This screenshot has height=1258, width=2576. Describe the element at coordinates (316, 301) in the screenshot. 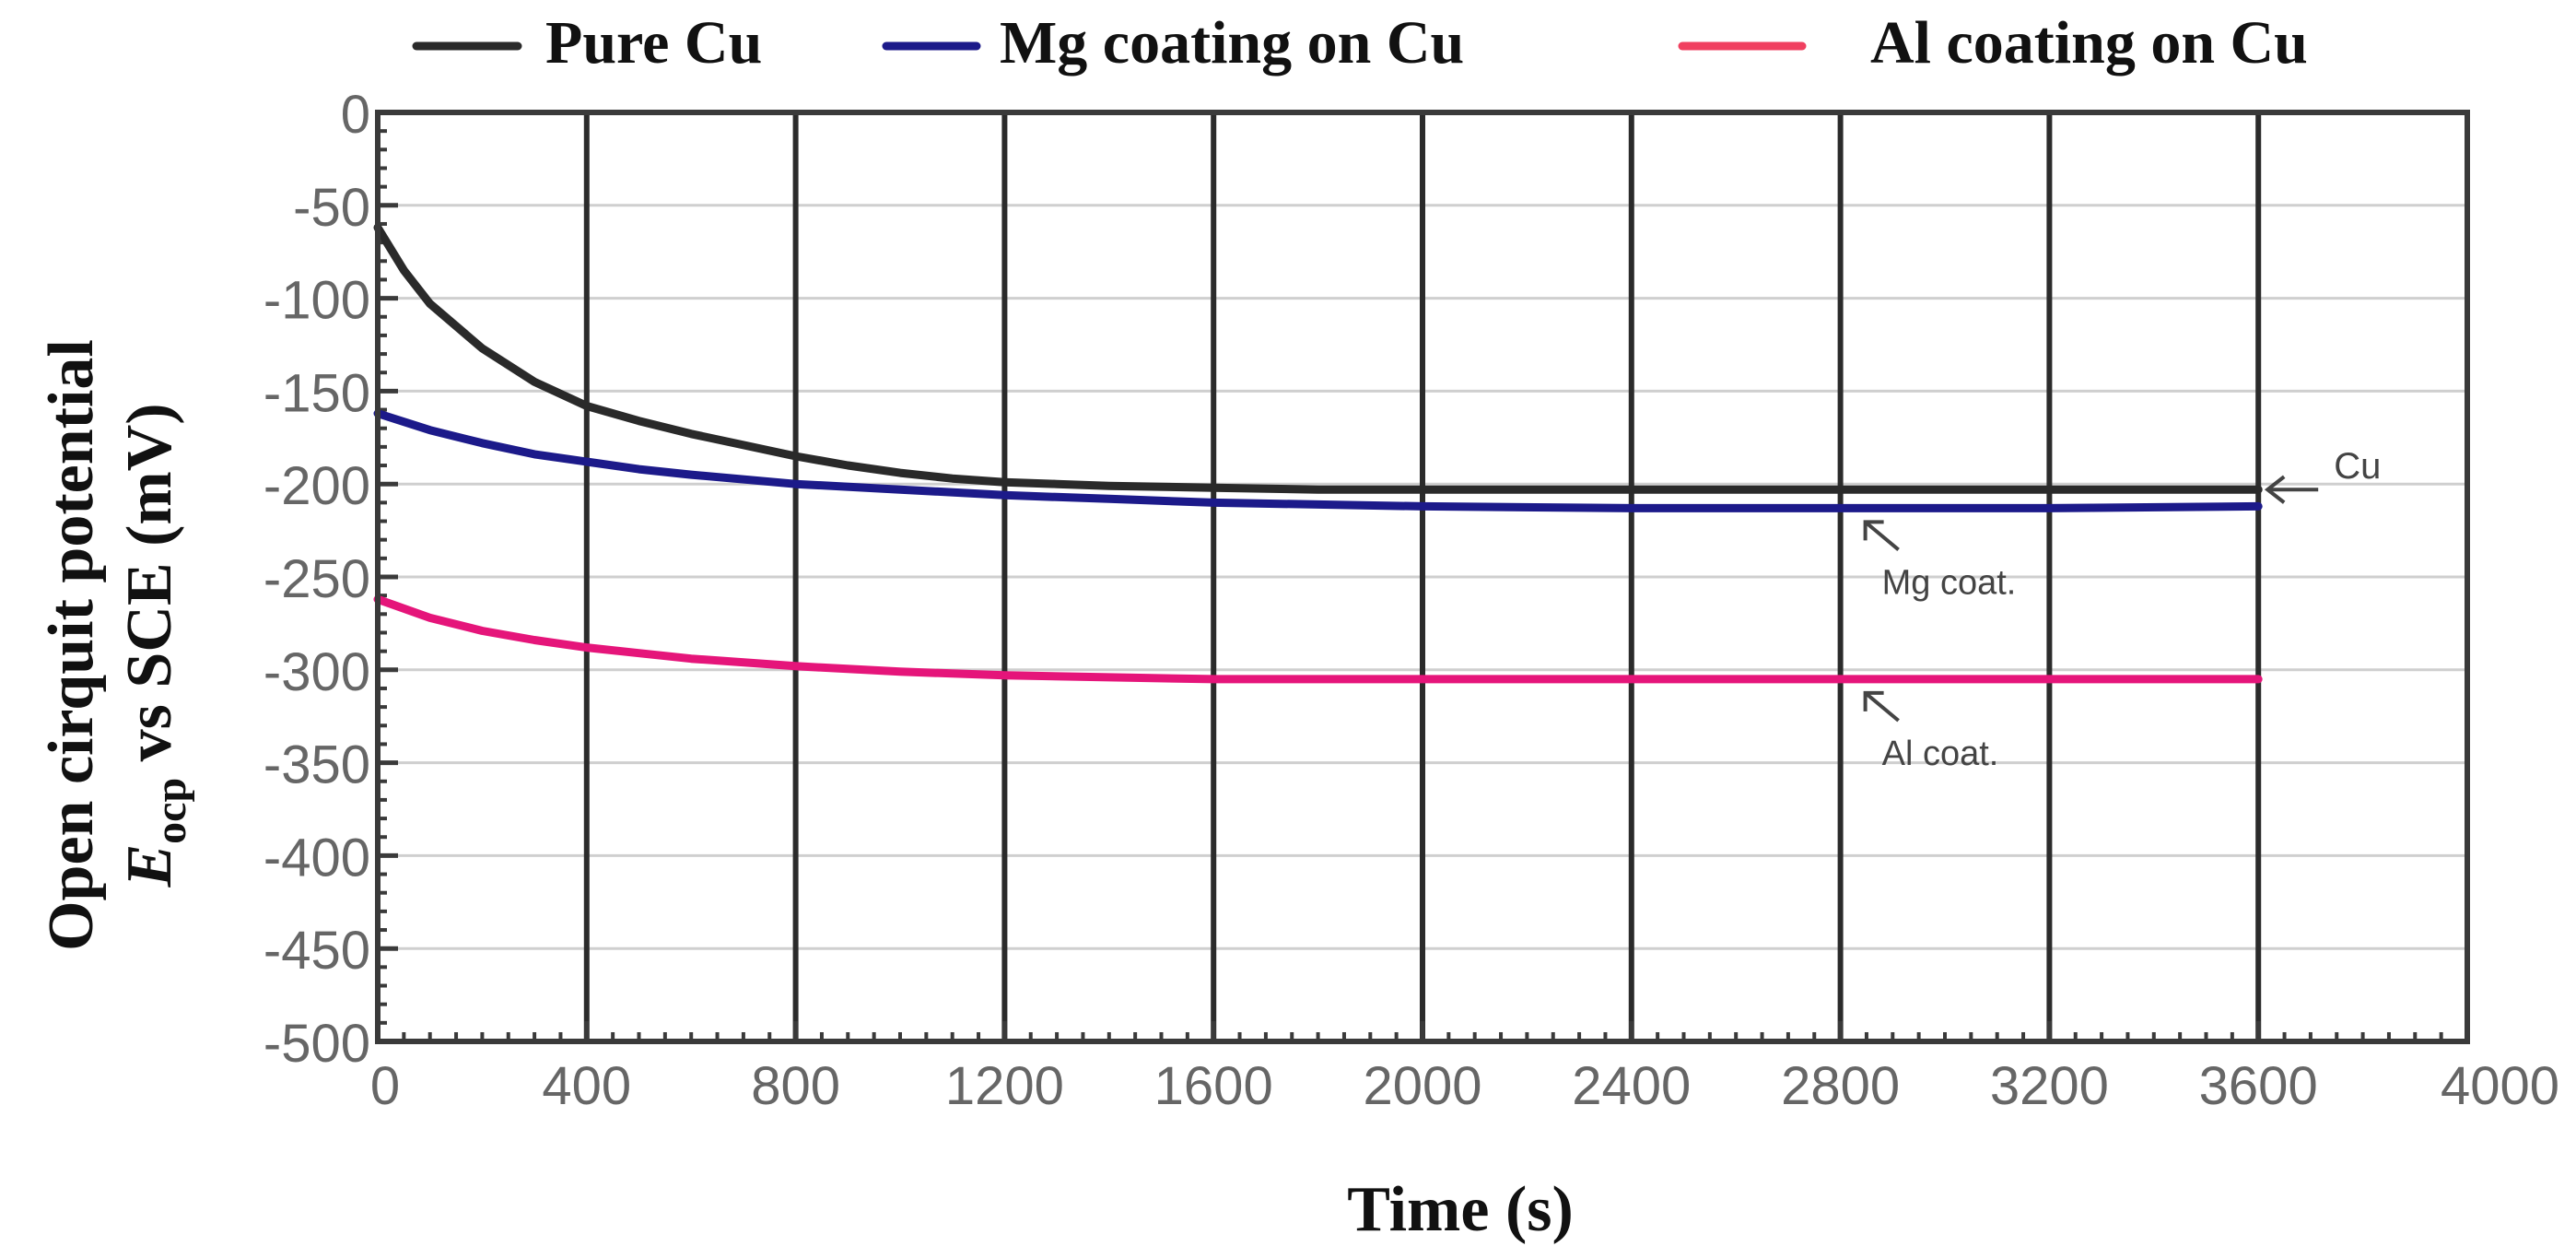

I see `y-tick-label-2: -100` at that location.